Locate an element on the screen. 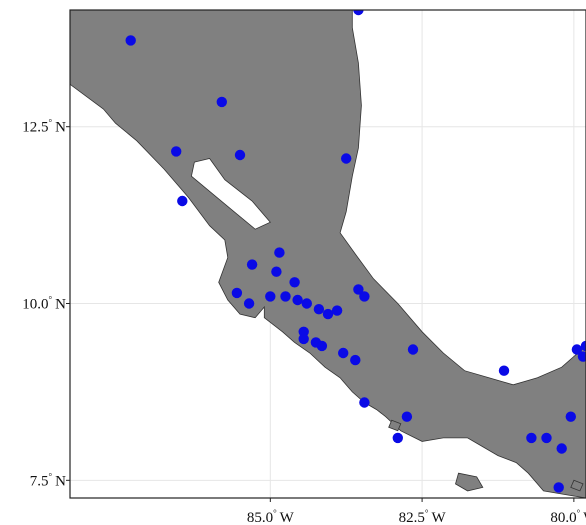 The width and height of the screenshot is (586, 525). x-tick-label: 80.0°W is located at coordinates (568, 516).